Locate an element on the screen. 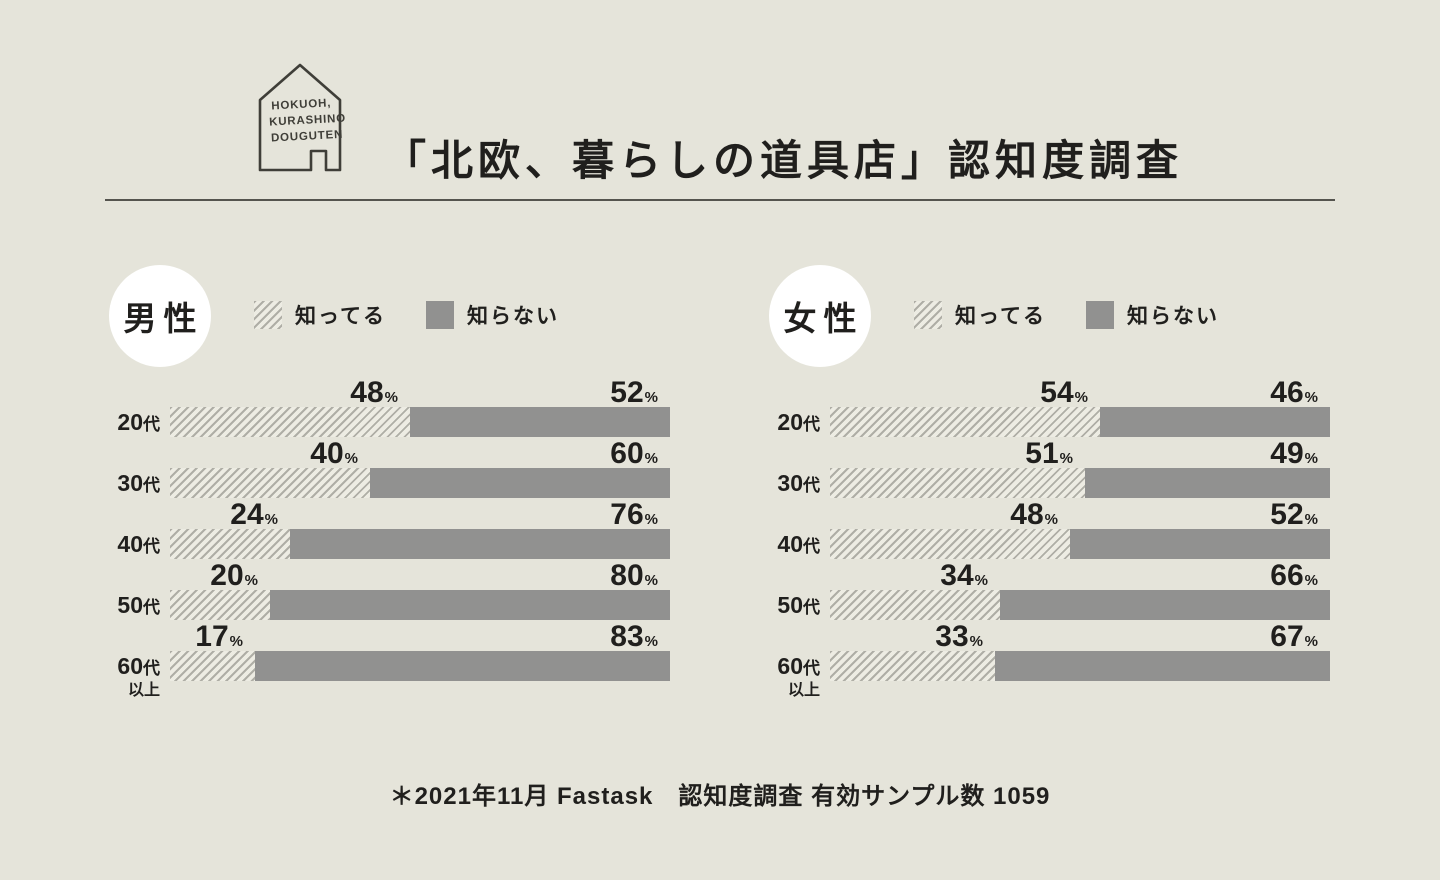 Image resolution: width=1440 pixels, height=880 pixels. chart-row: 40代 48% 52% is located at coordinates (1053, 531).